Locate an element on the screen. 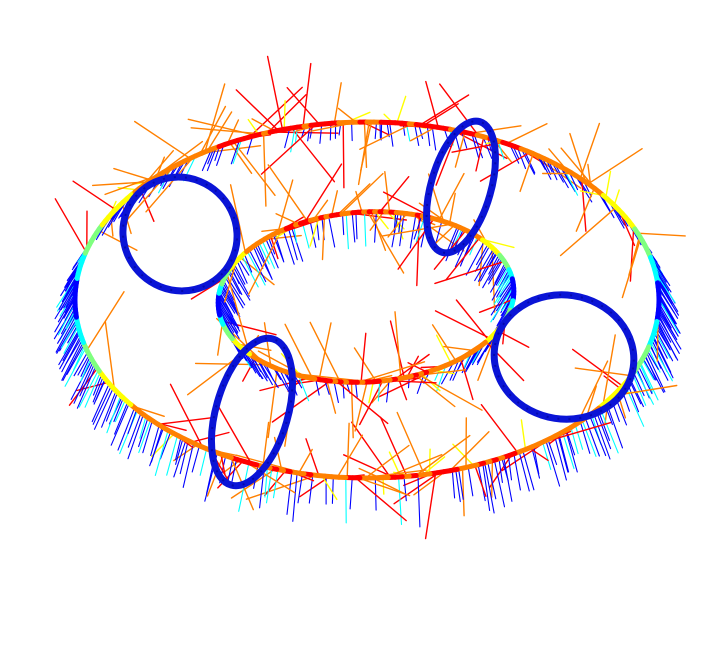 The image size is (720, 655). ring-outline is located at coordinates (564, 357).